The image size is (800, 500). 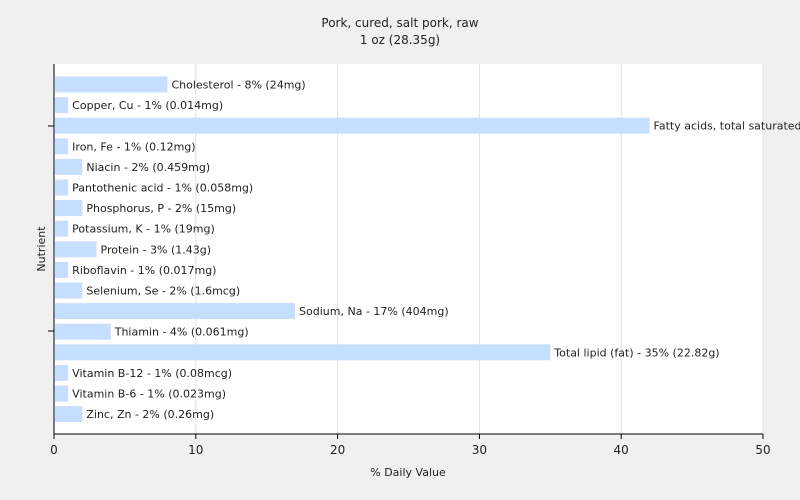 I want to click on chart-title: Pork, cured, salt pork, raw, so click(x=399, y=23).